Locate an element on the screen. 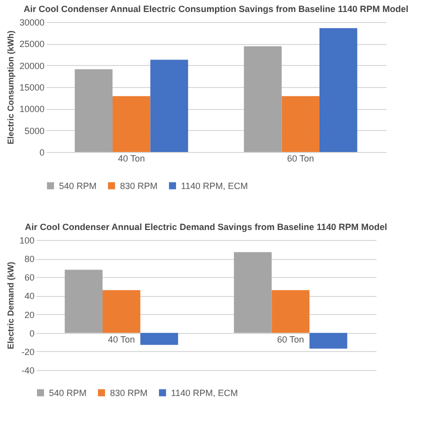 This screenshot has height=440, width=435. y-axis-title: Electric Consumption (kWh) is located at coordinates (10, 87).